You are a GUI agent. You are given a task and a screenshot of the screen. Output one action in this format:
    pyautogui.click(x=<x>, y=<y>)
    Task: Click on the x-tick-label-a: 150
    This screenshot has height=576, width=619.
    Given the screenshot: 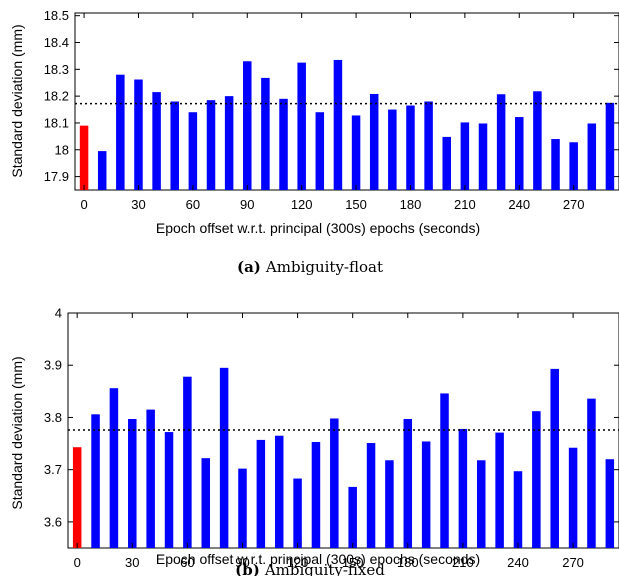 What is the action you would take?
    pyautogui.click(x=356, y=204)
    